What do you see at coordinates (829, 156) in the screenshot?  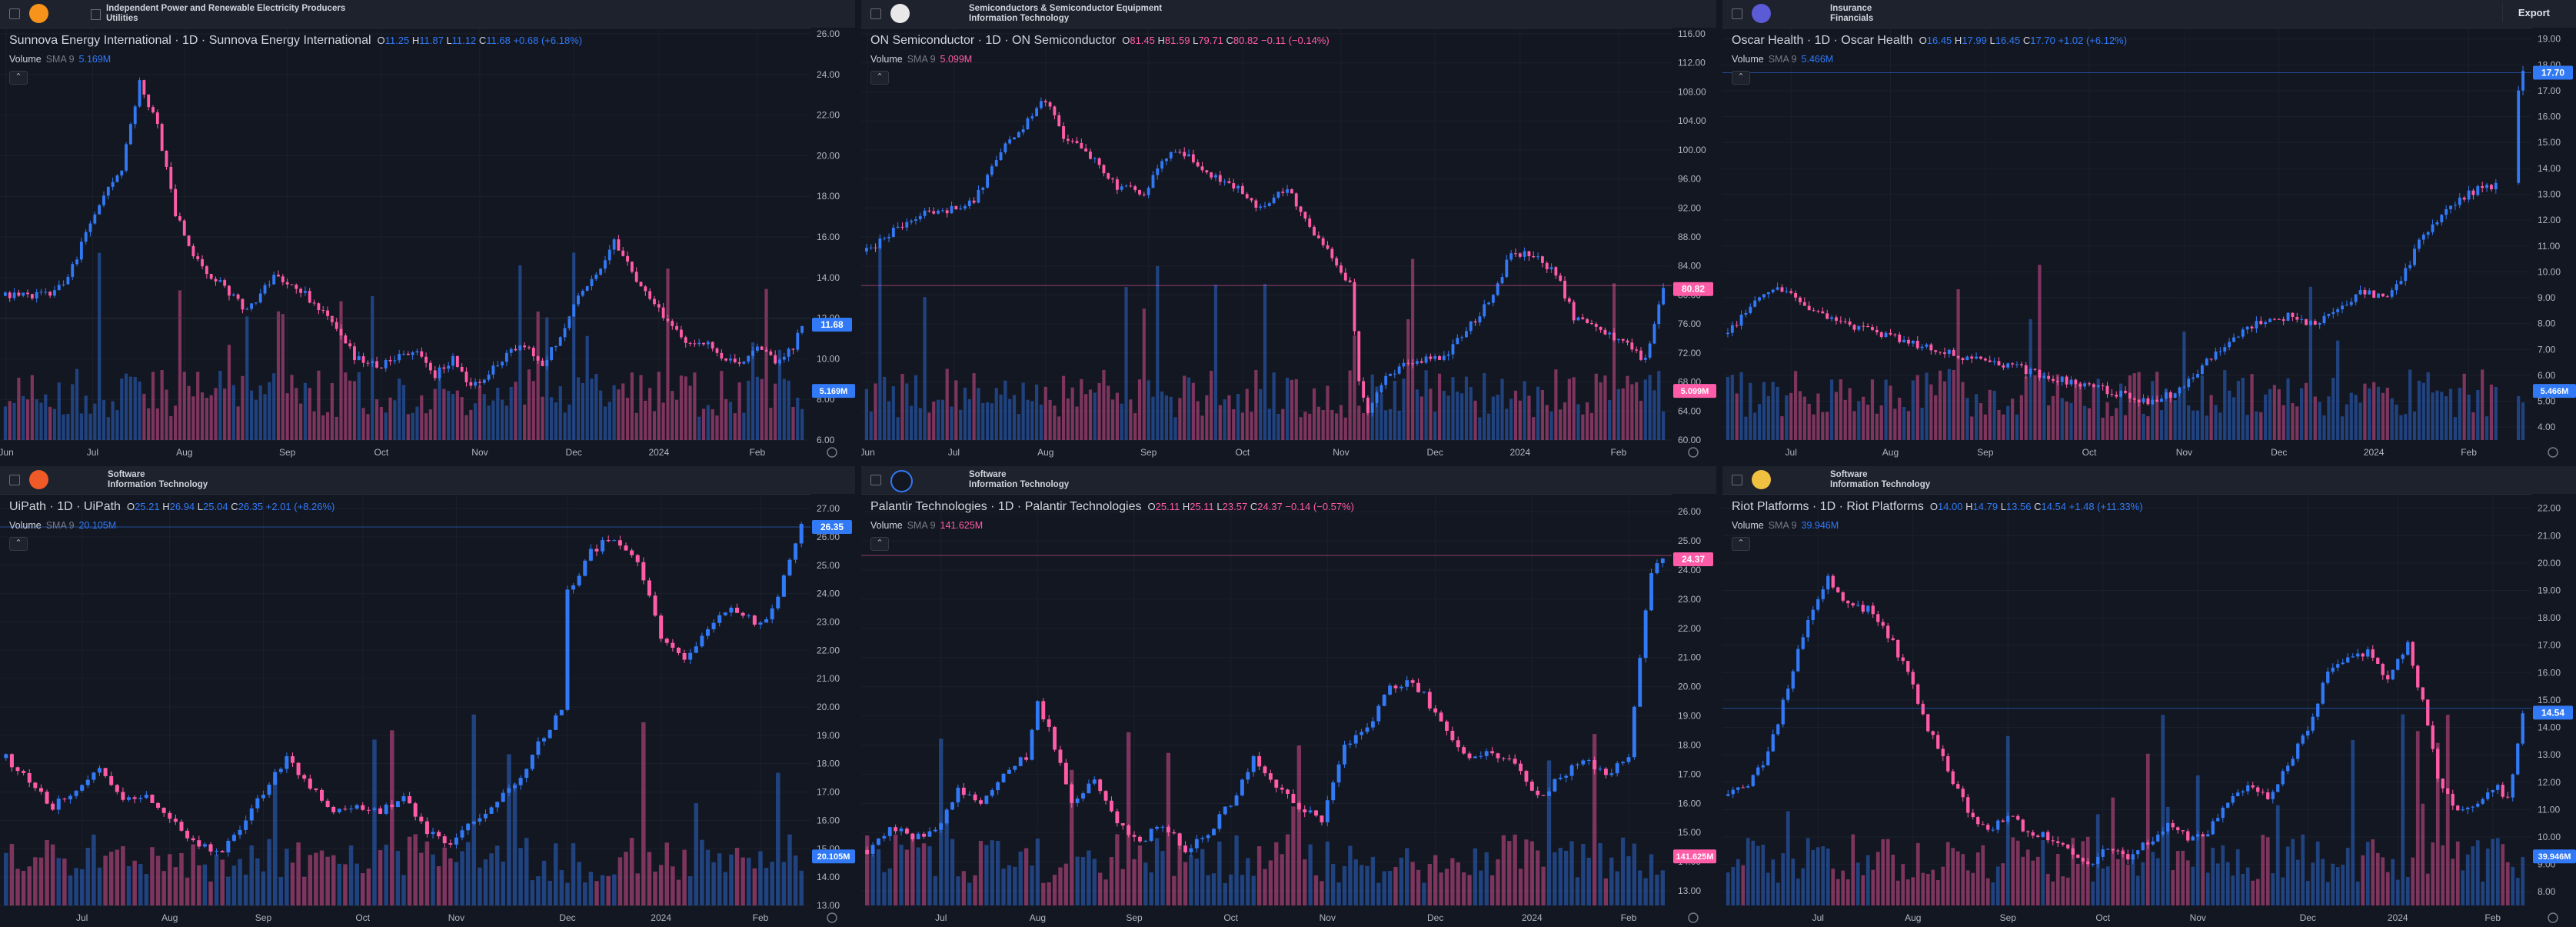 I see `y-tick-label: 20.00` at bounding box center [829, 156].